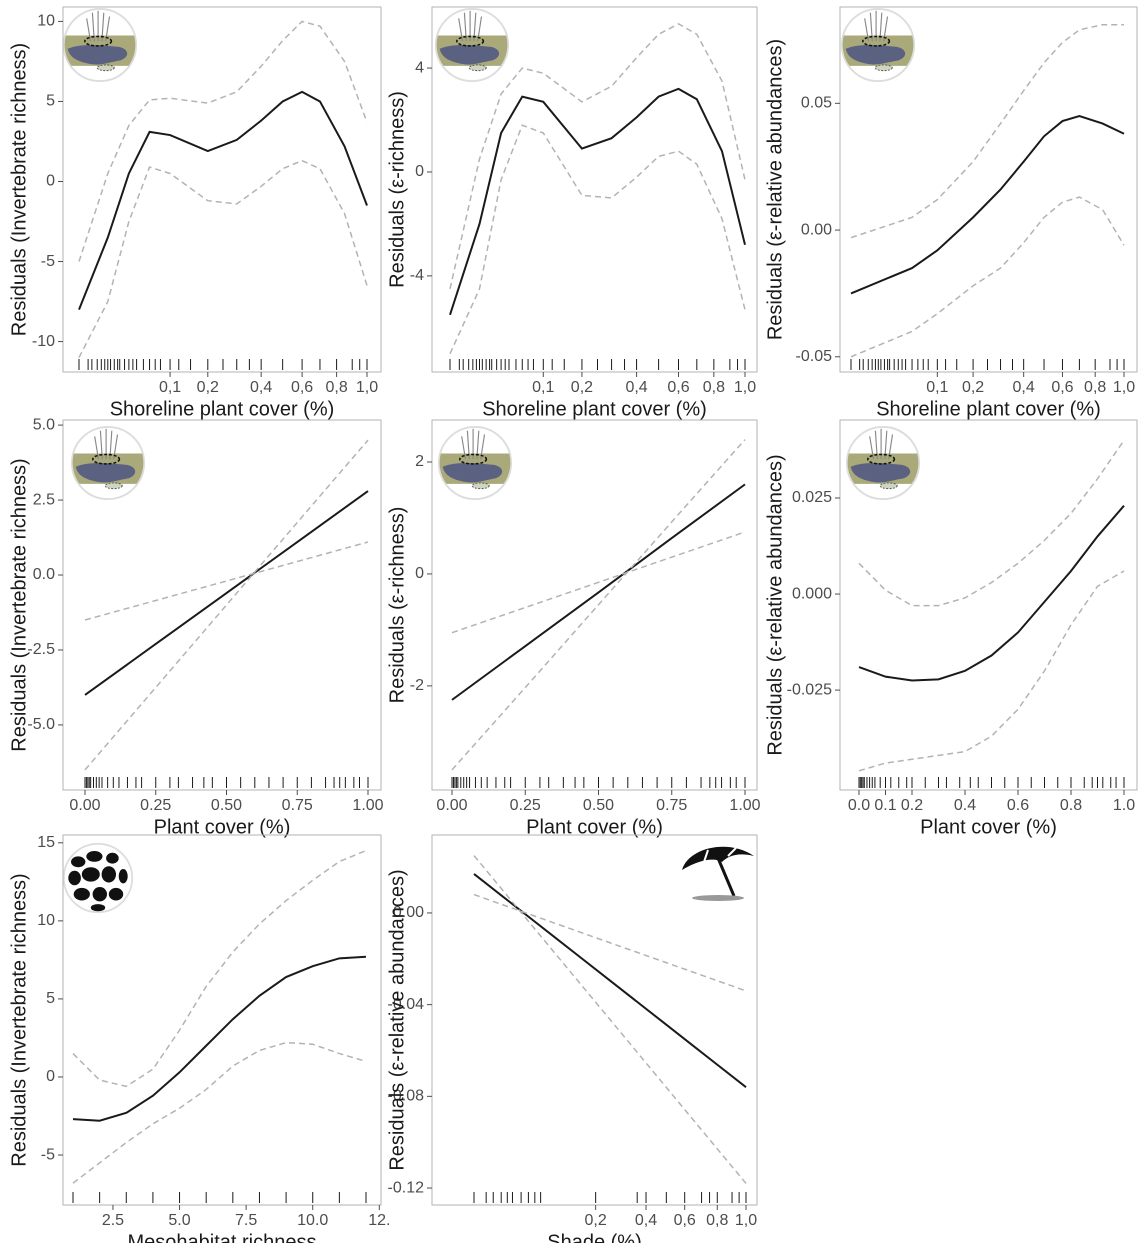 This screenshot has height=1243, width=1142. What do you see at coordinates (41, 724) in the screenshot?
I see `y-tick-label: -5.0` at bounding box center [41, 724].